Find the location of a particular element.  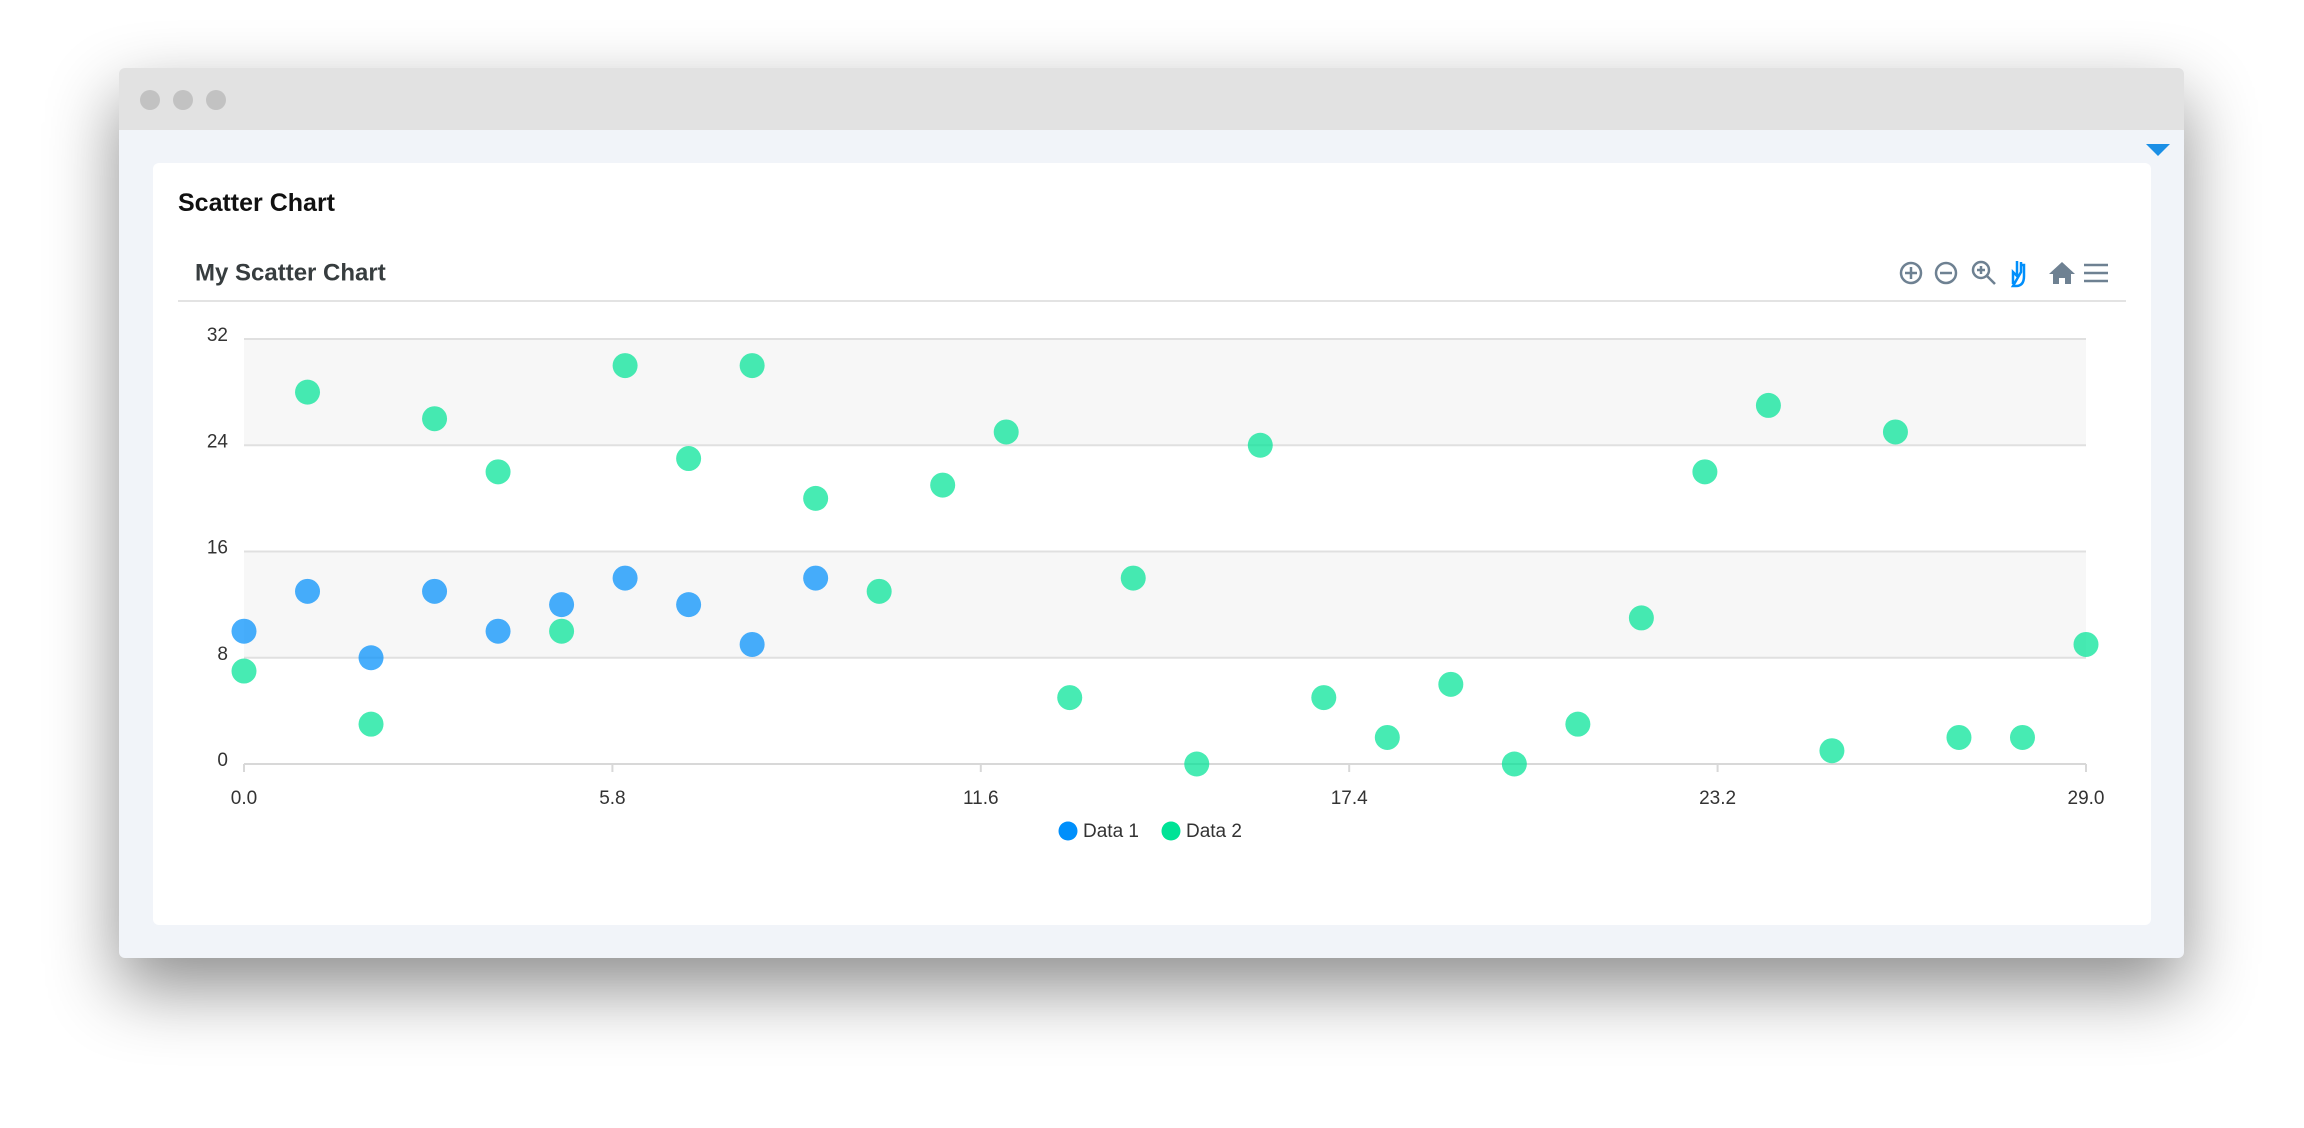

zoom-out is located at coordinates (1946, 273).